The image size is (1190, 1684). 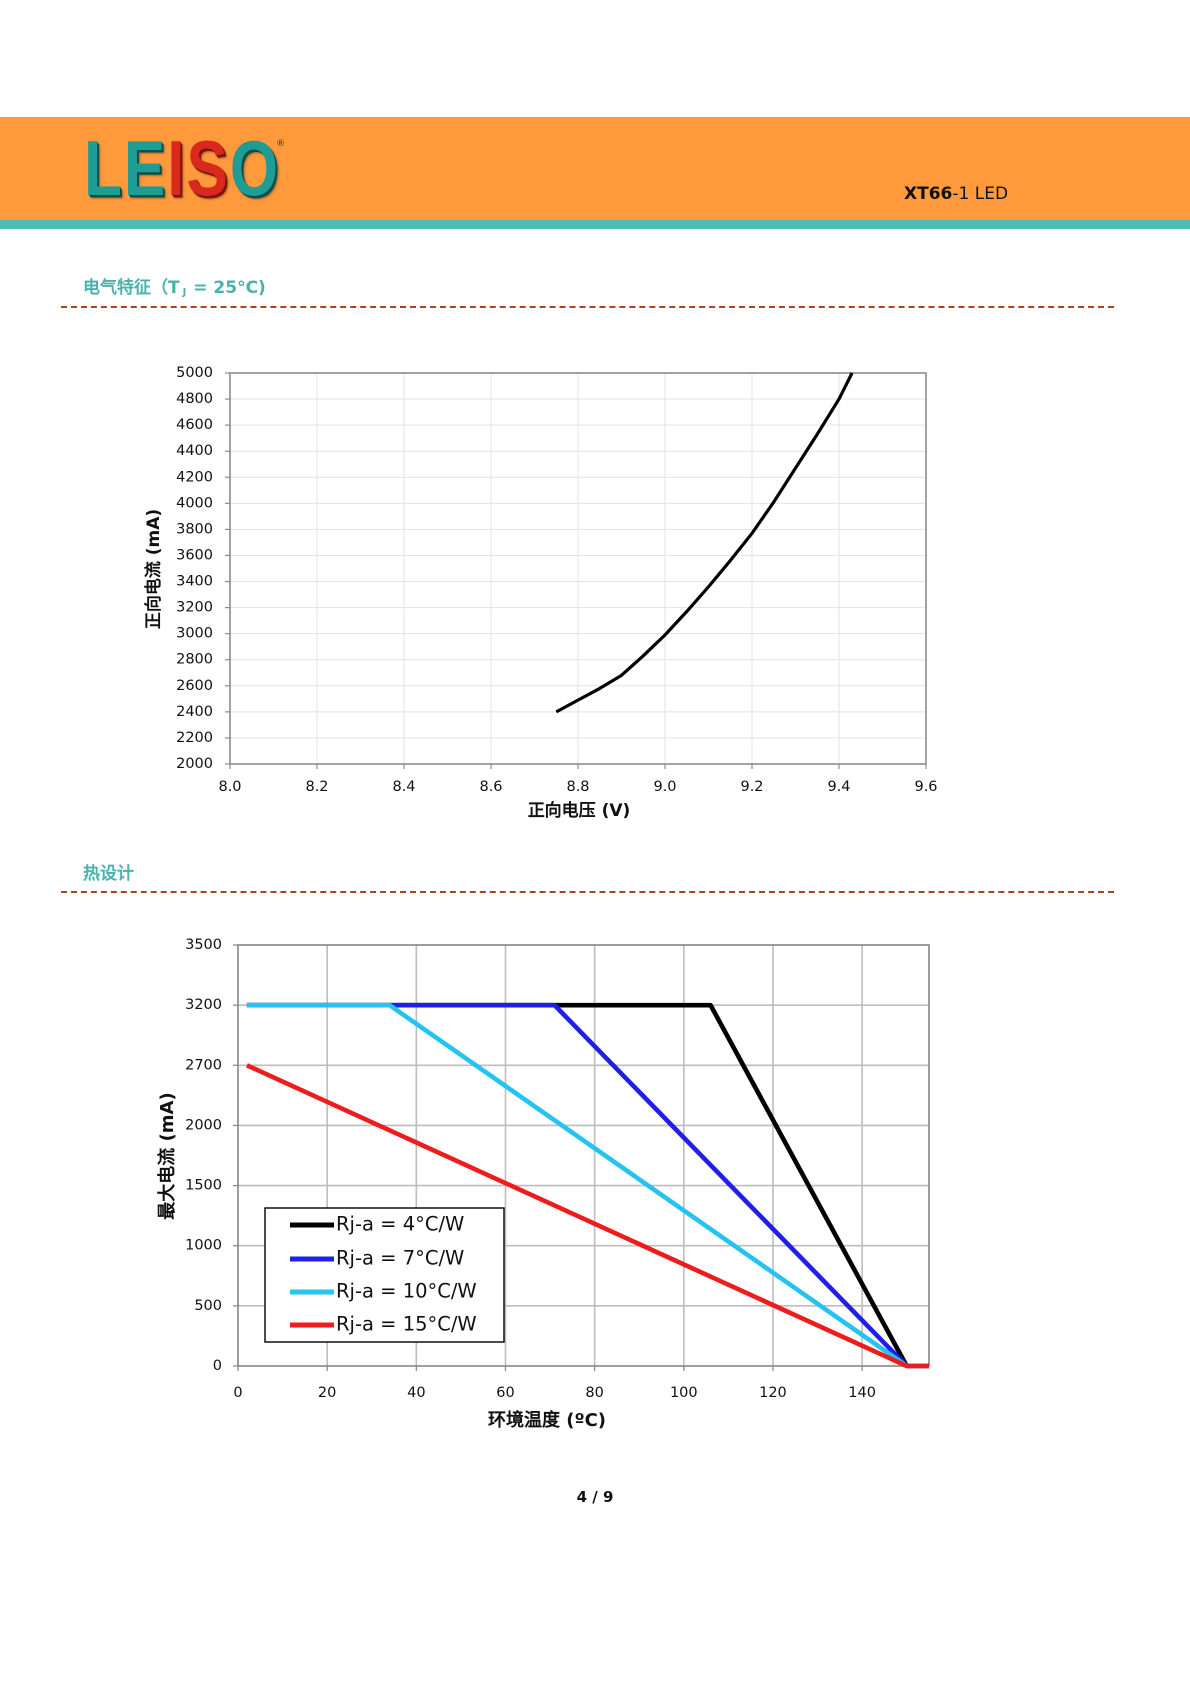 I want to click on logo-letter: S, so click(x=208, y=169).